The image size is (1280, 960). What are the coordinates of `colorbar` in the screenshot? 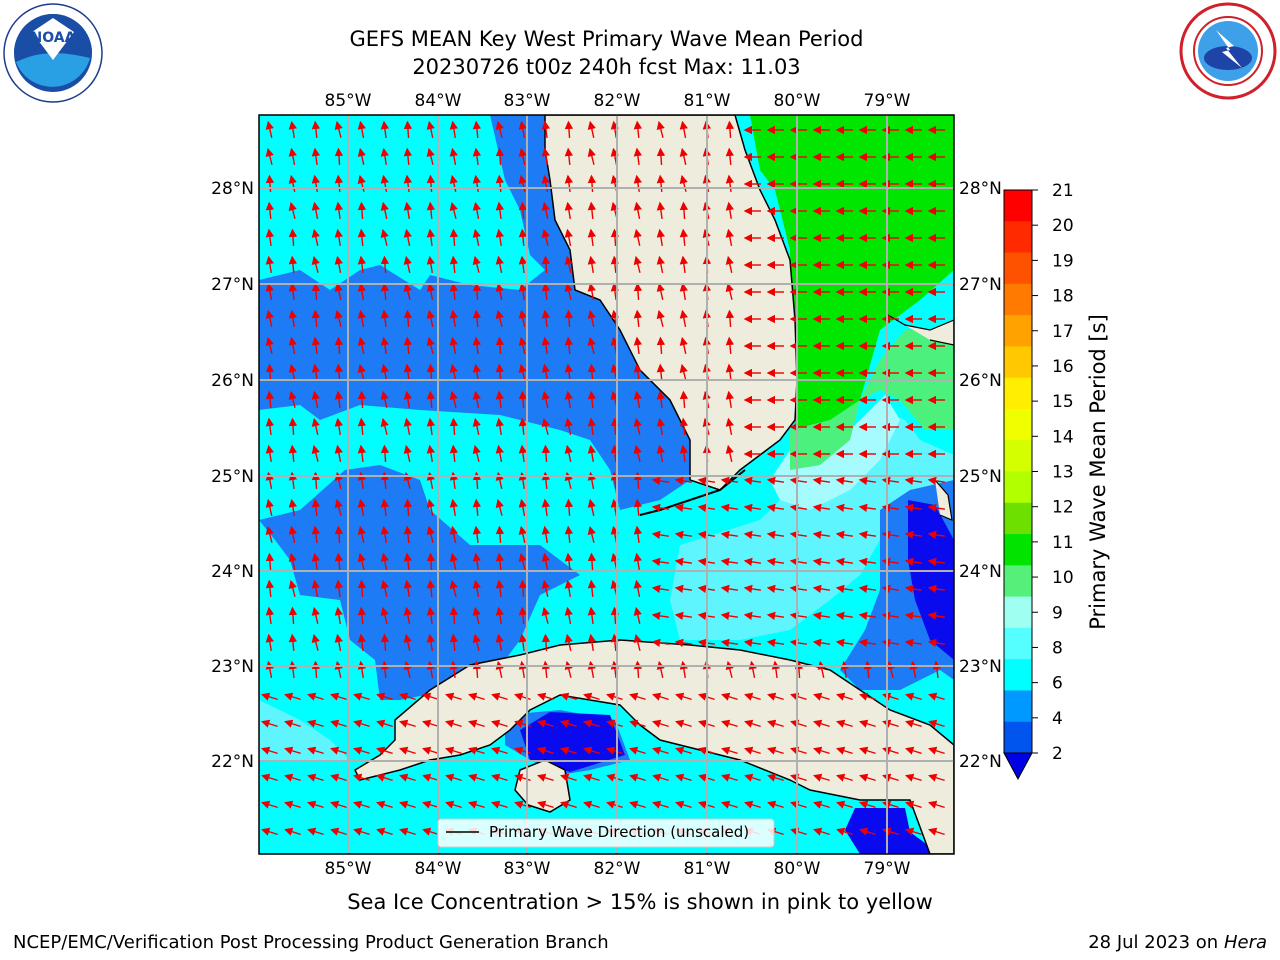 It's located at (1018, 485).